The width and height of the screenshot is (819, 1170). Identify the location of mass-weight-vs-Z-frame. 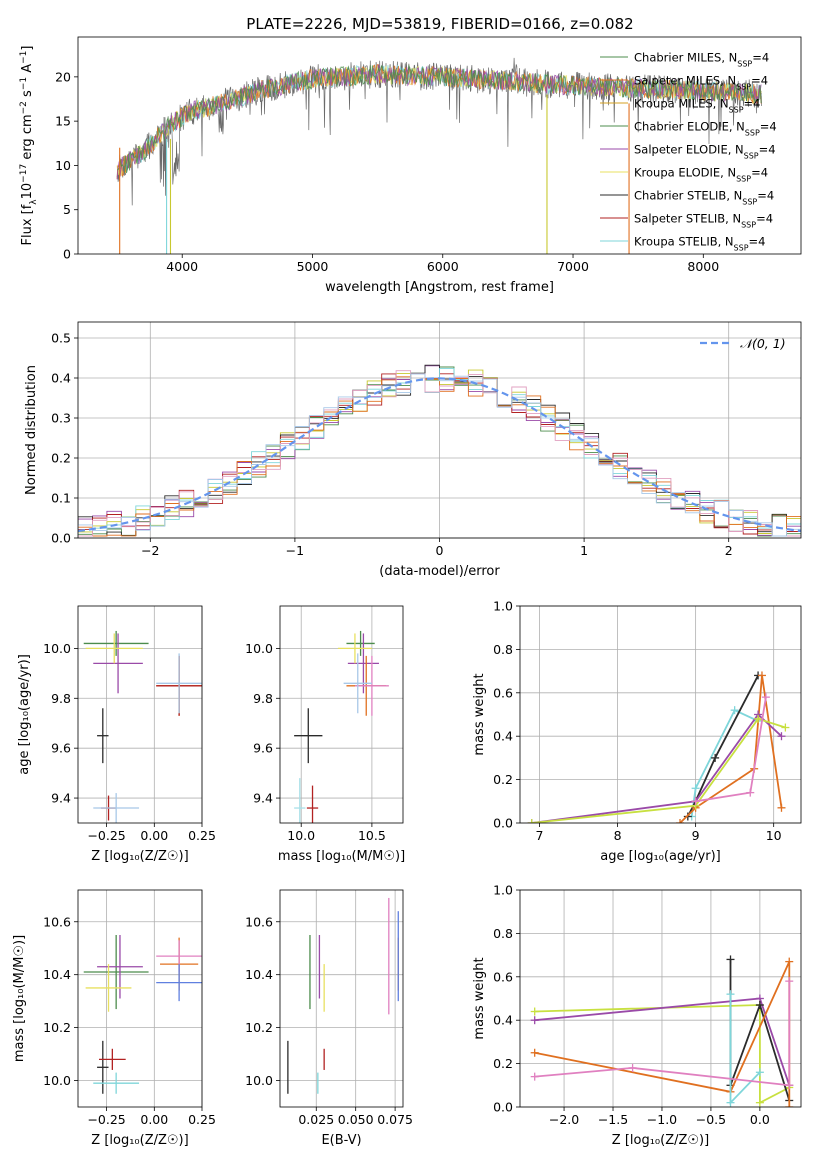
(660, 998).